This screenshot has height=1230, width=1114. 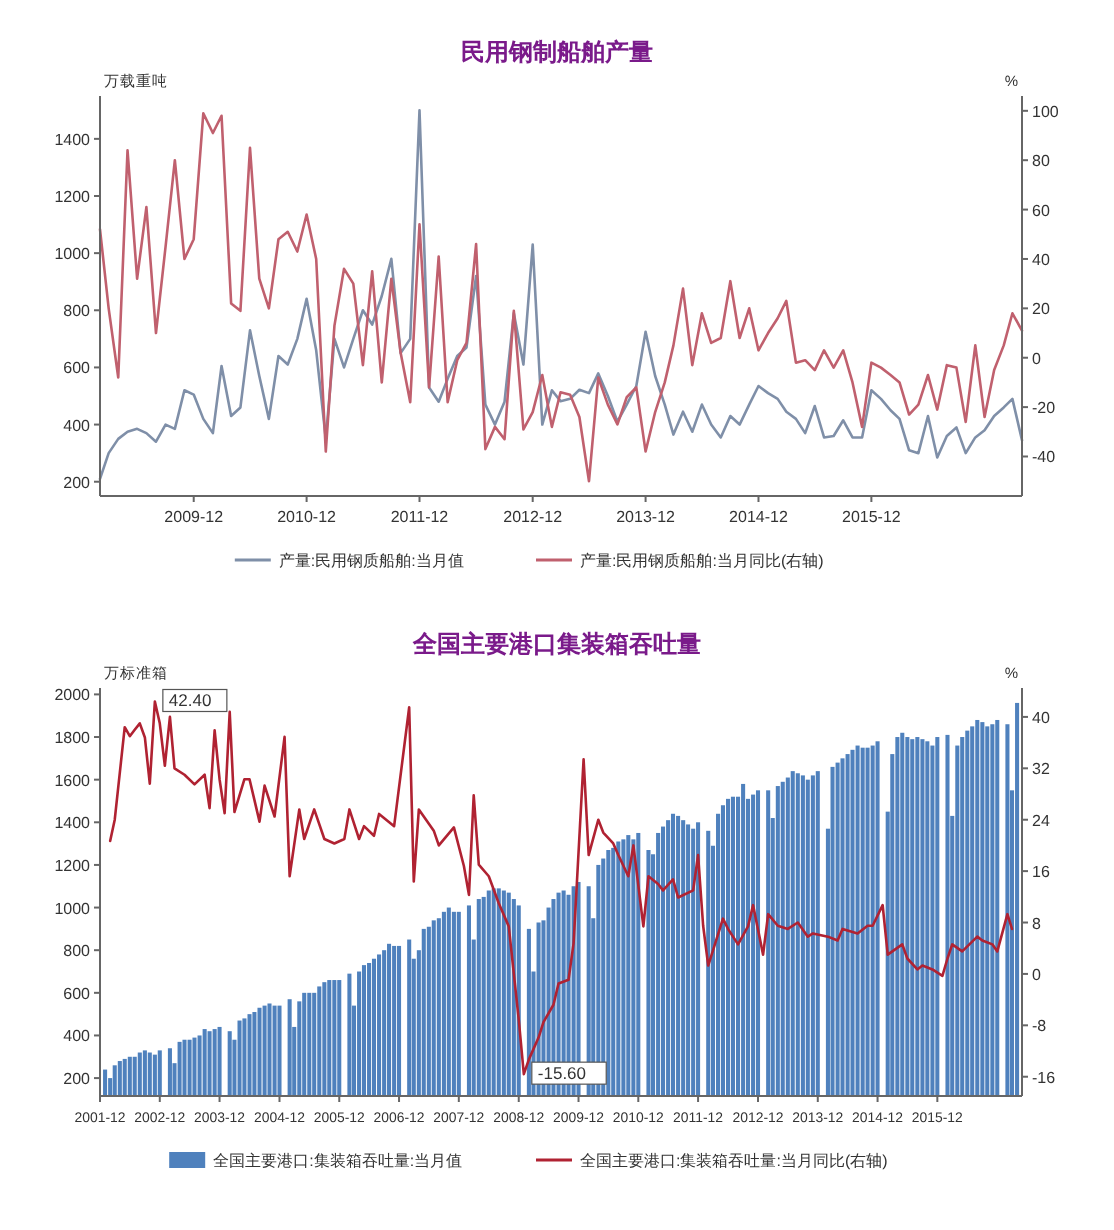 What do you see at coordinates (1041, 309) in the screenshot?
I see `y2-tick-label: 20` at bounding box center [1041, 309].